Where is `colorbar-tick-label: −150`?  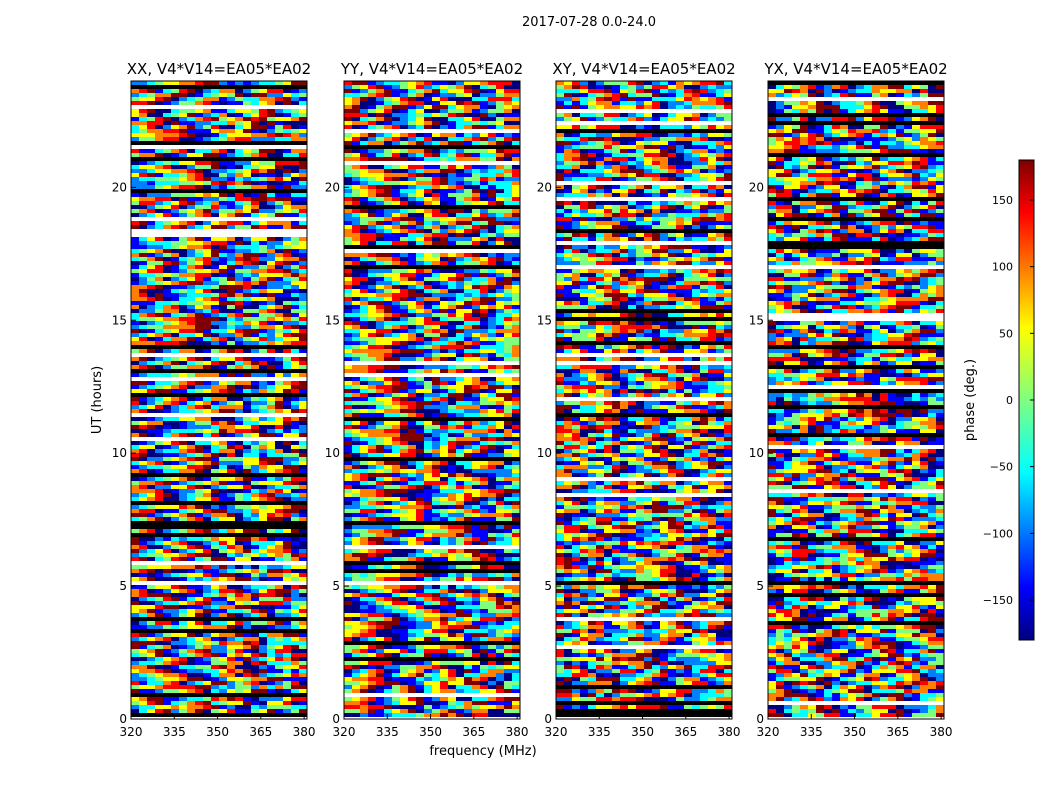 colorbar-tick-label: −150 is located at coordinates (998, 600).